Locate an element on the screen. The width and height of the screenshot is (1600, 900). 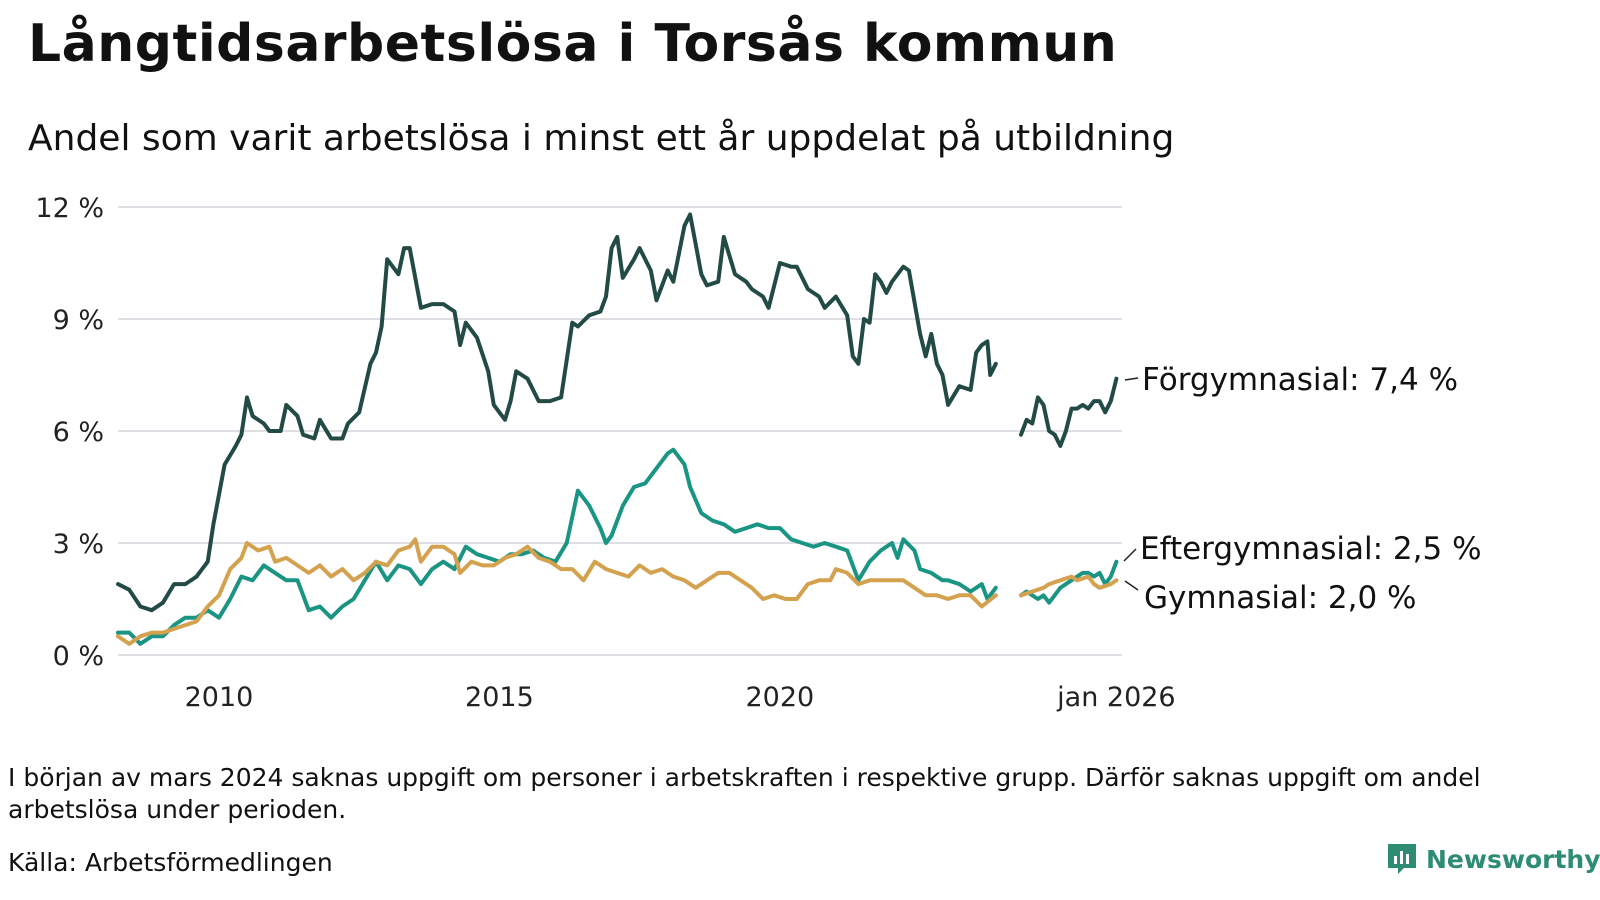
y-tick-label: 0 % is located at coordinates (78, 656).